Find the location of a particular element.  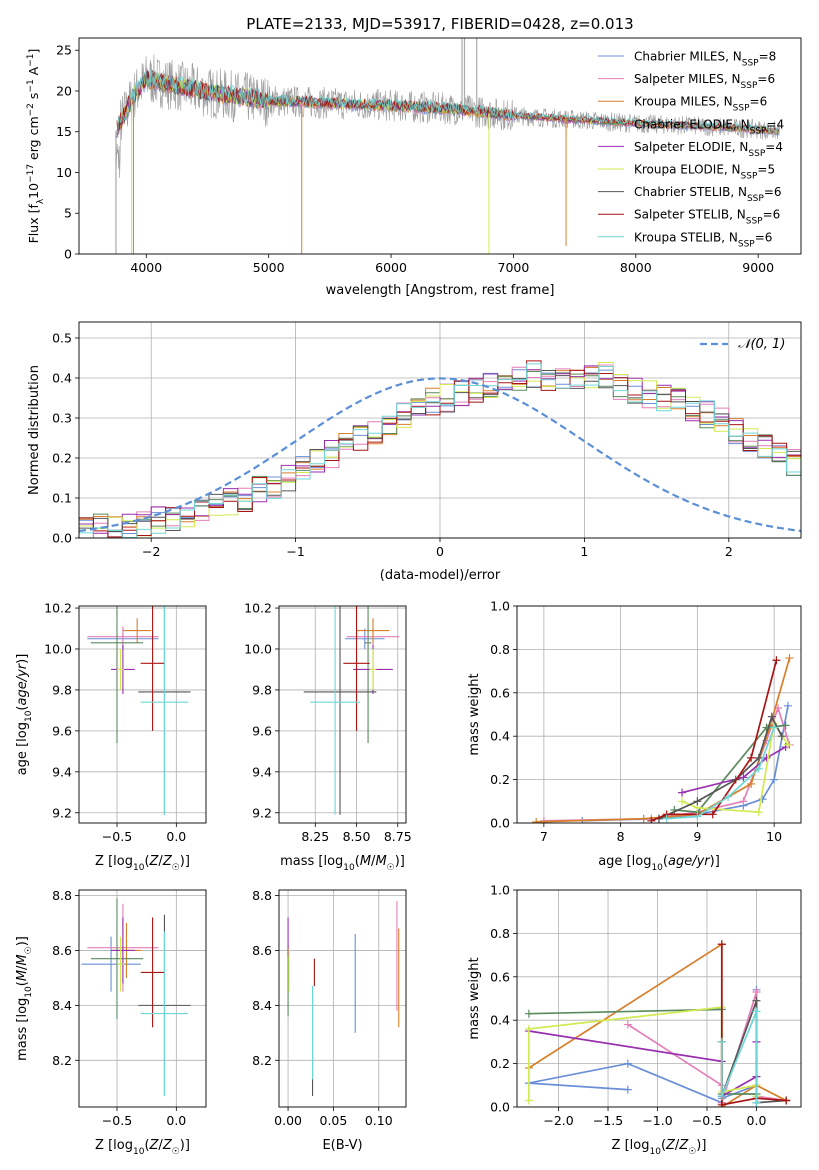

y-tick-label: 8.6 is located at coordinates (262, 950).